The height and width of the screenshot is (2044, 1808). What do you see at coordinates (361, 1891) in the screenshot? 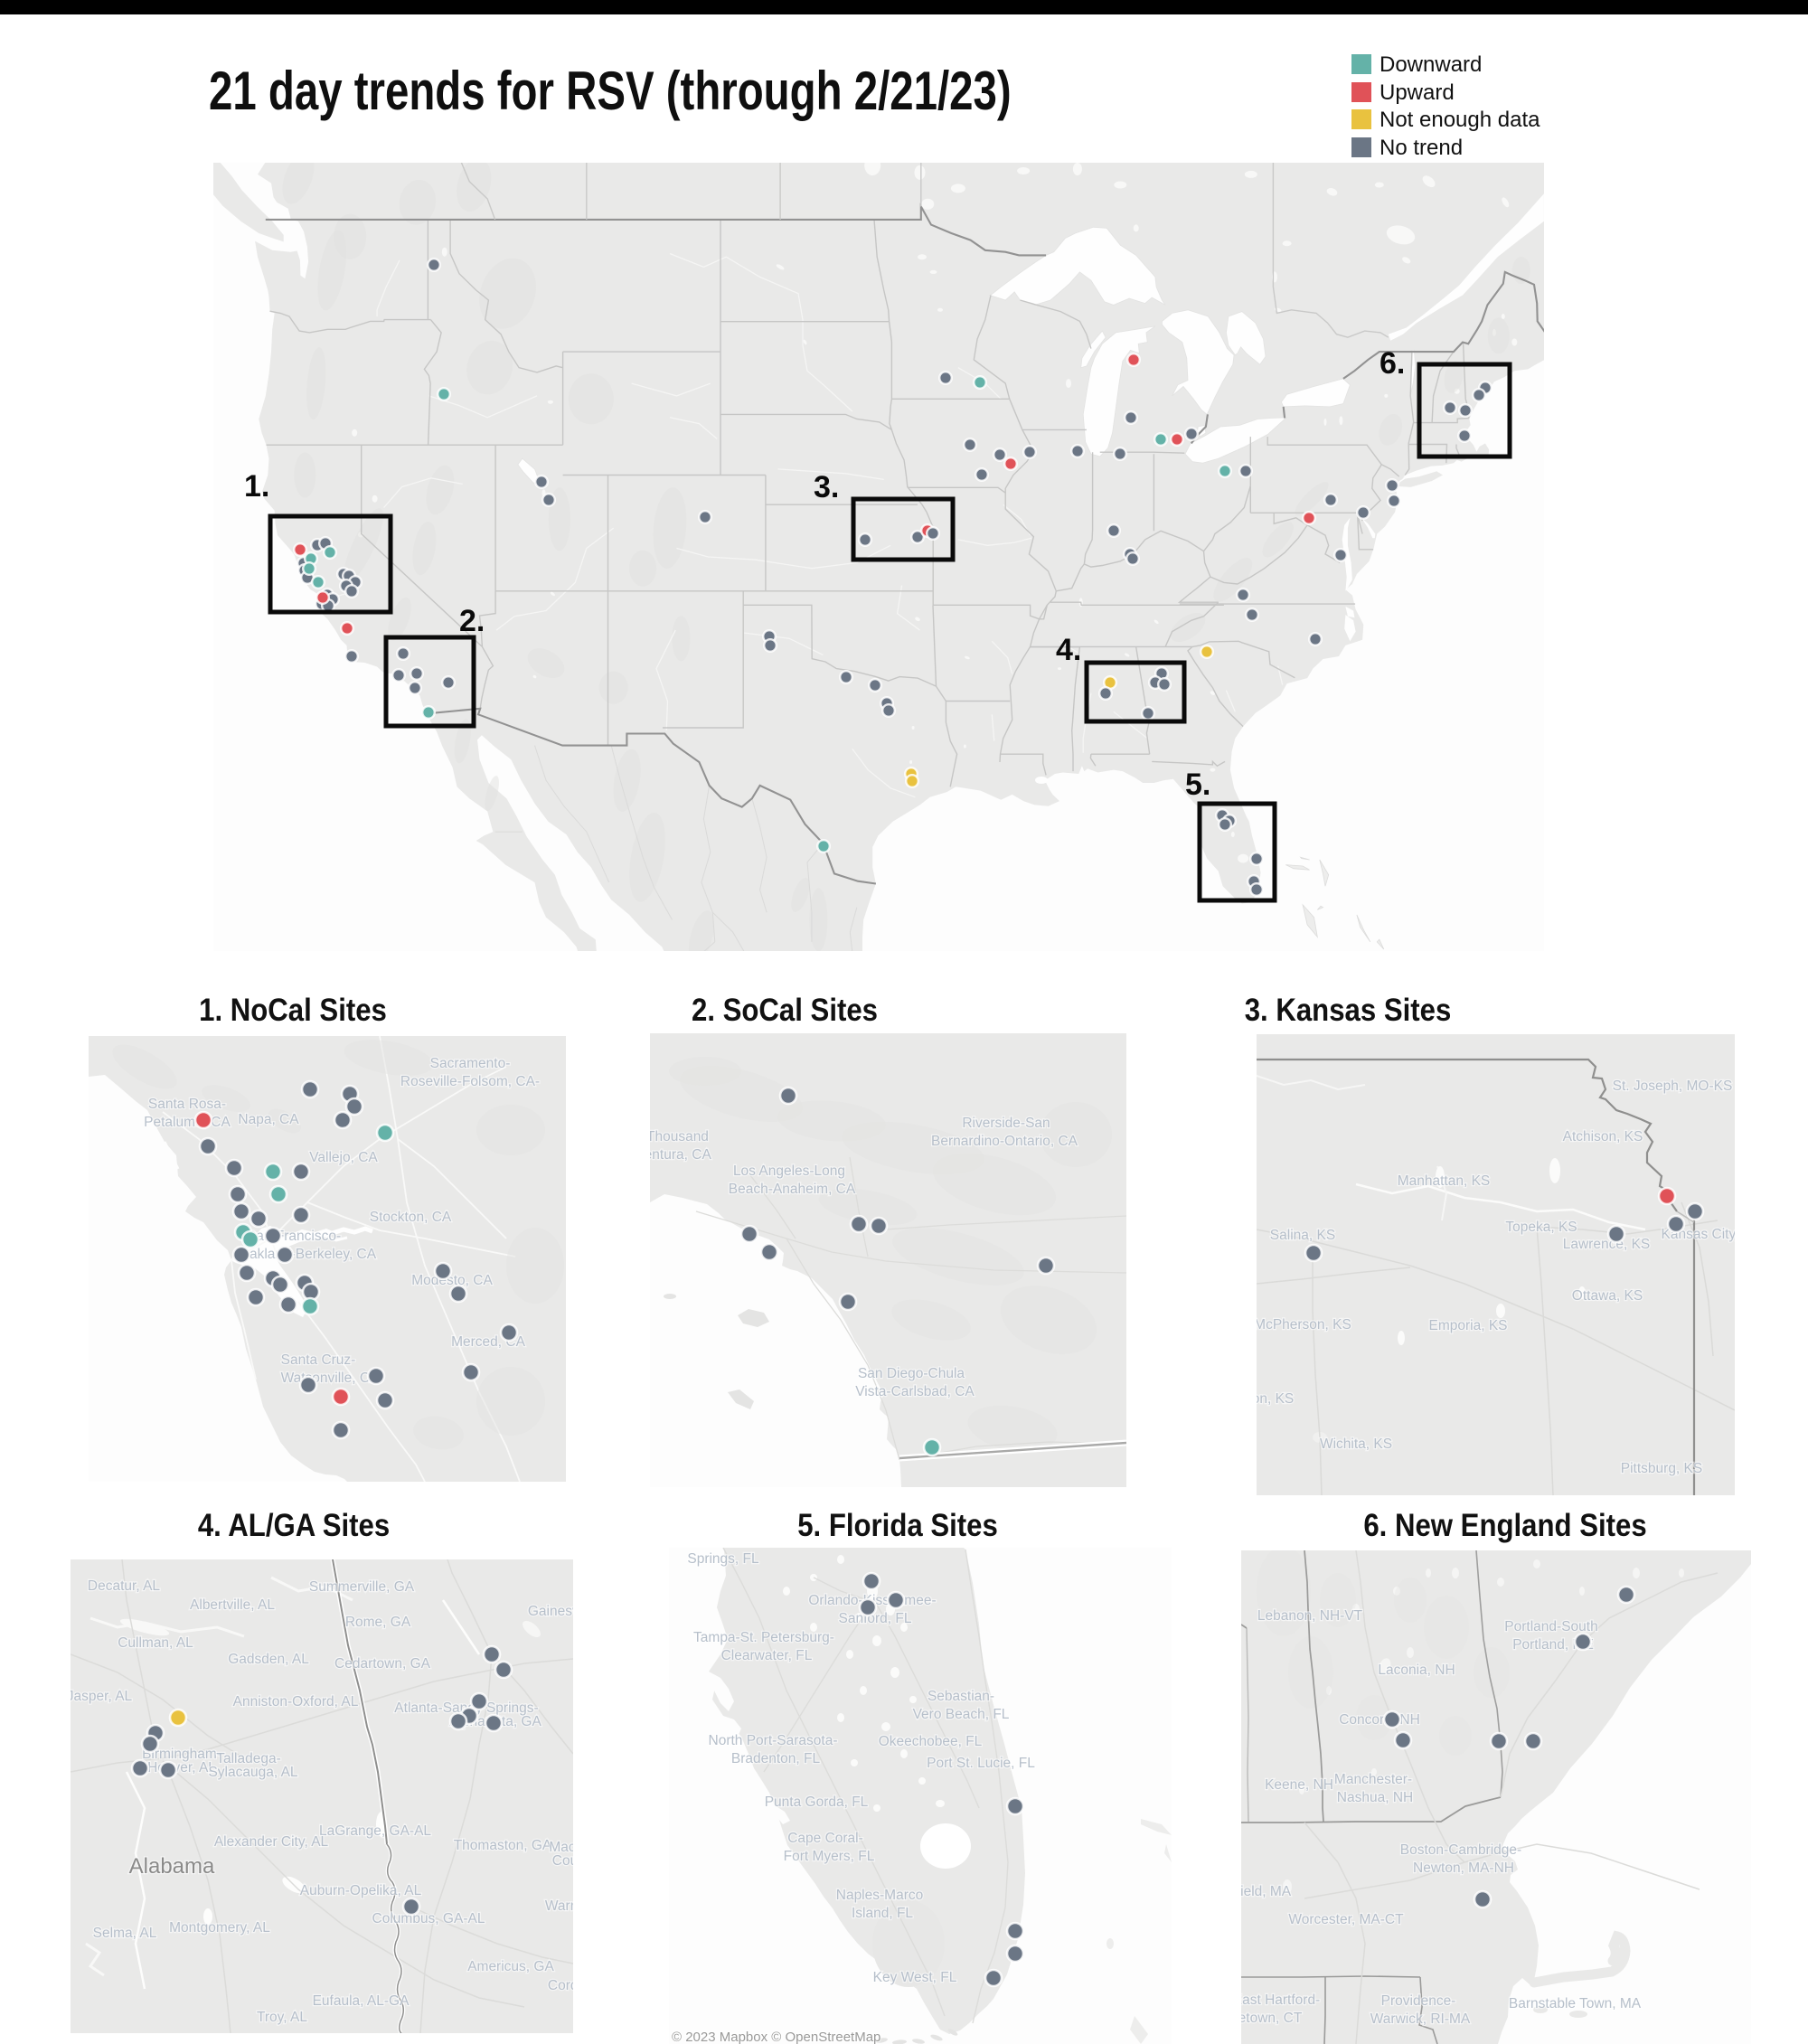
I see `svg-text: Auburn-Opelika, AL` at bounding box center [361, 1891].